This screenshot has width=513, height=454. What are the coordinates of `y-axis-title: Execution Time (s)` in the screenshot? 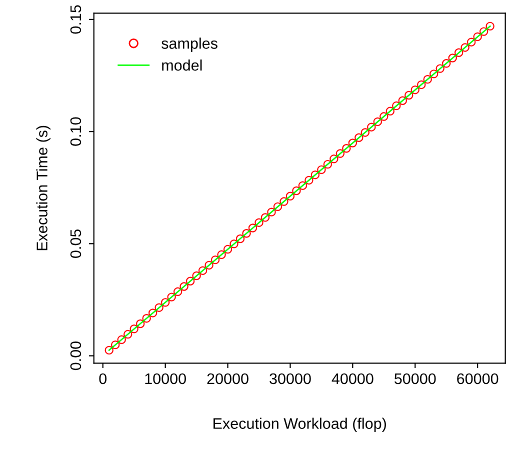 It's located at (43, 188).